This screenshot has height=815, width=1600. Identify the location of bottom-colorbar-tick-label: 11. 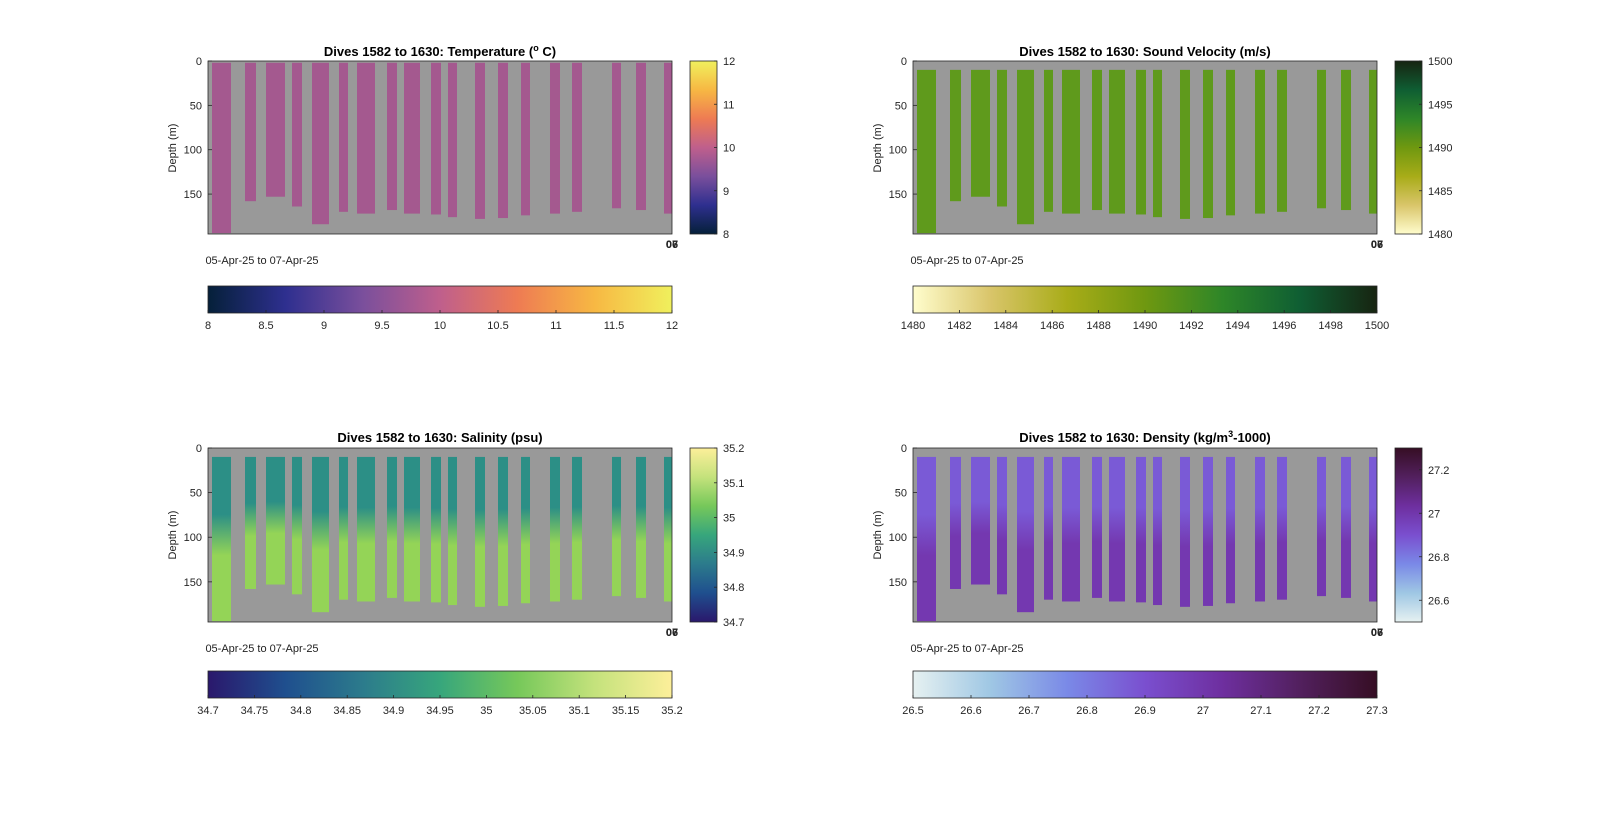
(555, 326).